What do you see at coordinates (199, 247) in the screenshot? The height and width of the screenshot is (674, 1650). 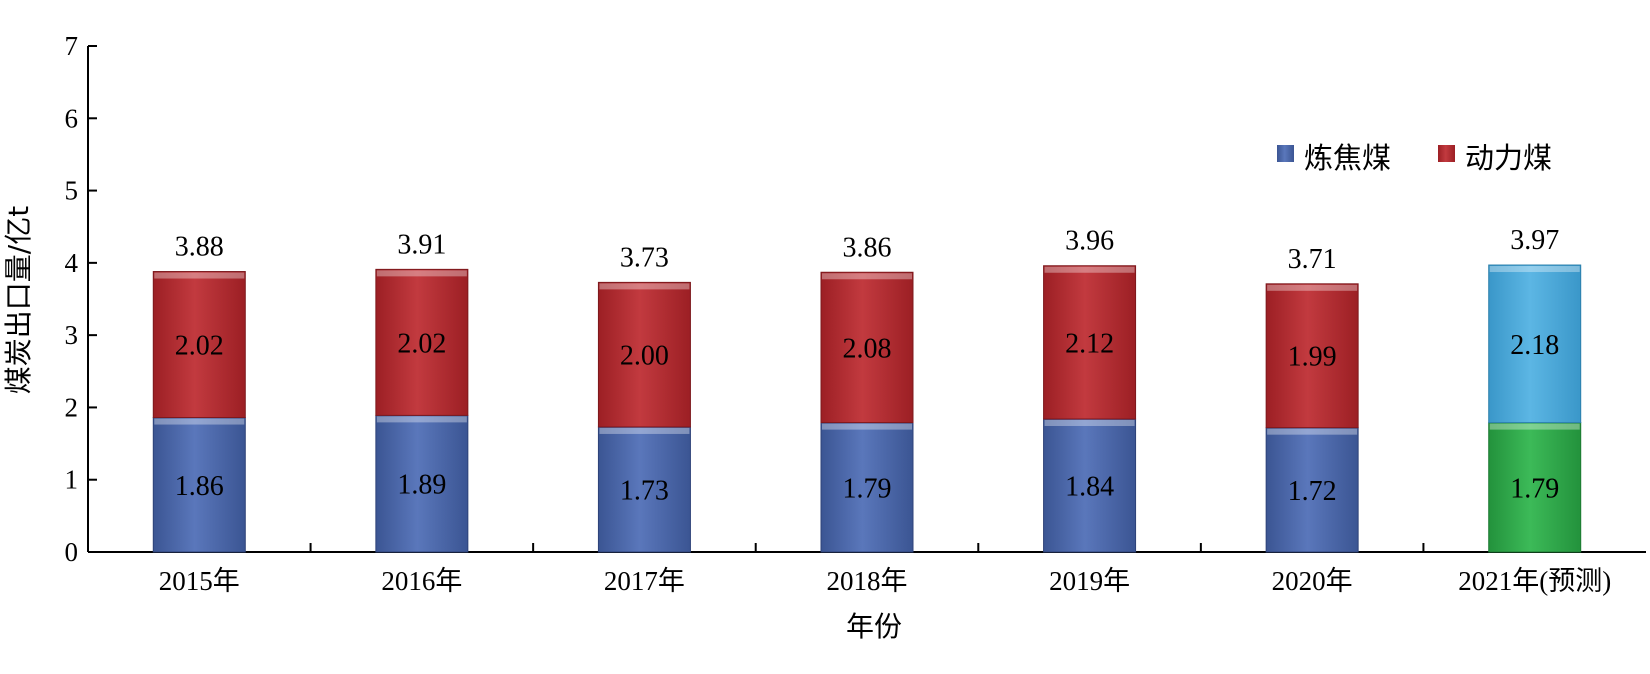 I see `data-label-total: 3.88` at bounding box center [199, 247].